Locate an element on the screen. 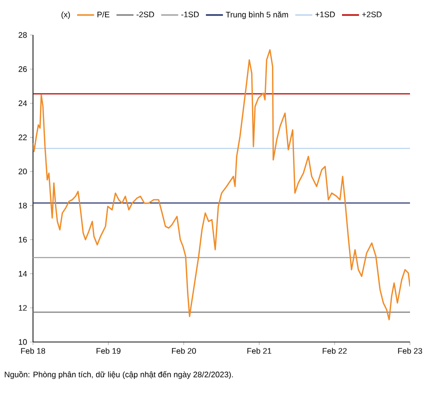 This screenshot has height=395, width=444. x-tick-label: Feb 21 is located at coordinates (259, 351).